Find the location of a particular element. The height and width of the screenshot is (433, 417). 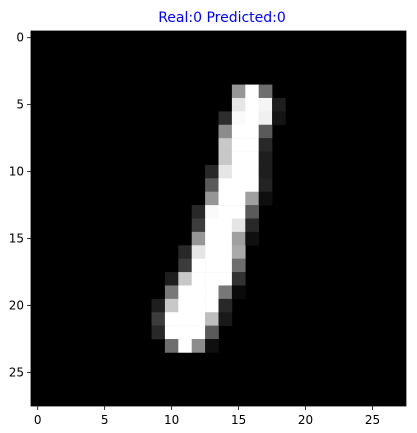

y-axis: 0 5 10 15 20 25 is located at coordinates (20, 205).